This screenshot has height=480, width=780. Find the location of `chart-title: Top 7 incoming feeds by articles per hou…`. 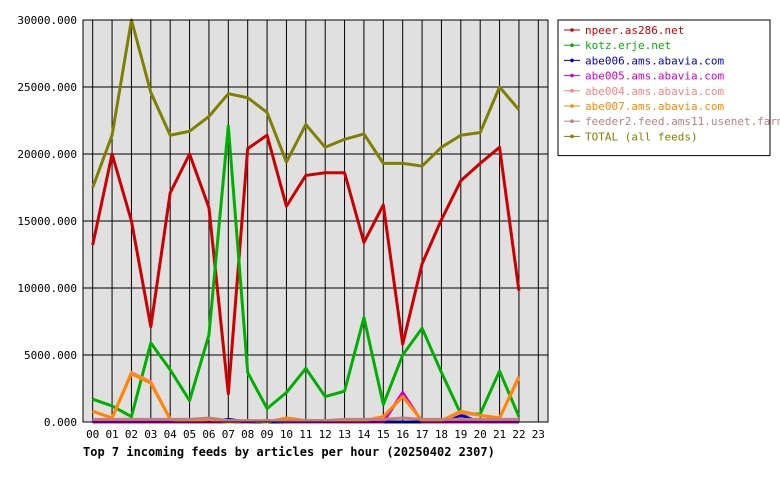

chart-title: Top 7 incoming feeds by articles per hou… is located at coordinates (289, 452).